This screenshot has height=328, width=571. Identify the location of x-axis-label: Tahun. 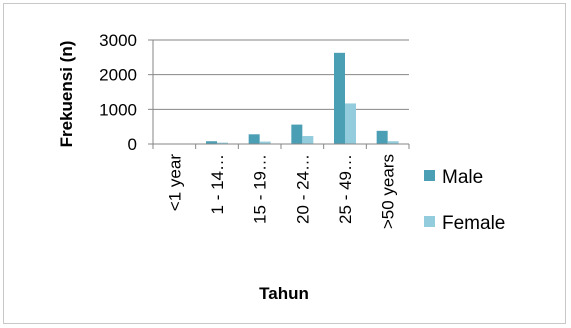
(284, 293).